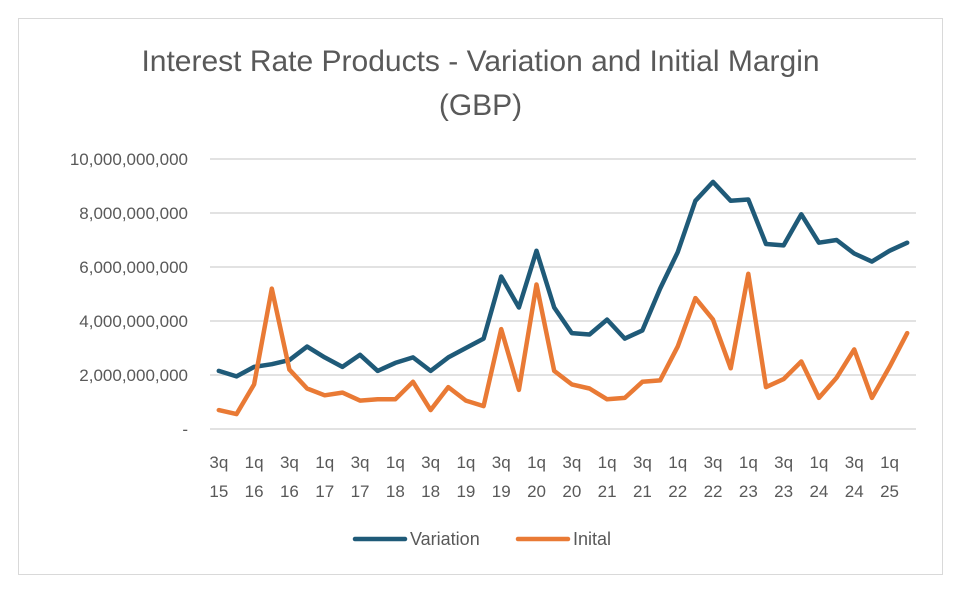  What do you see at coordinates (133, 267) in the screenshot?
I see `y-tick-label: 6,000,000,000` at bounding box center [133, 267].